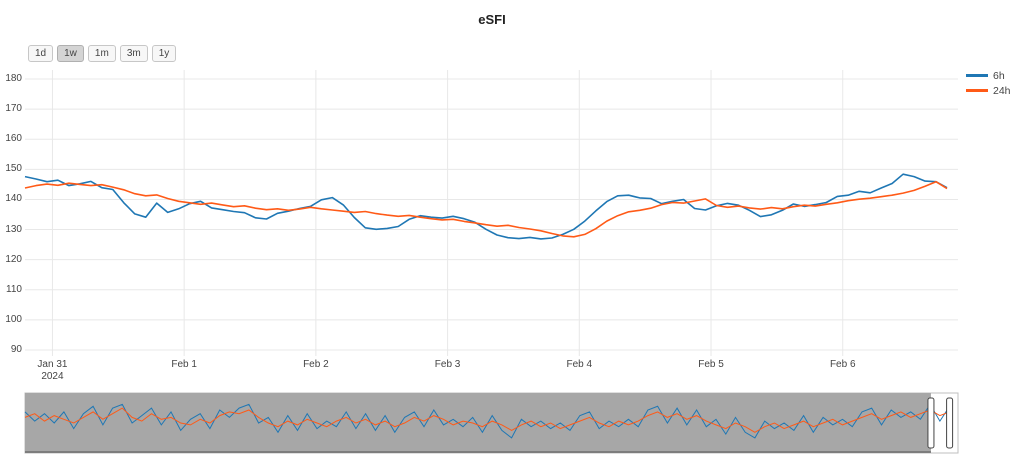 The height and width of the screenshot is (461, 1024). Describe the element at coordinates (13, 319) in the screenshot. I see `y-tick-label: 100` at that location.